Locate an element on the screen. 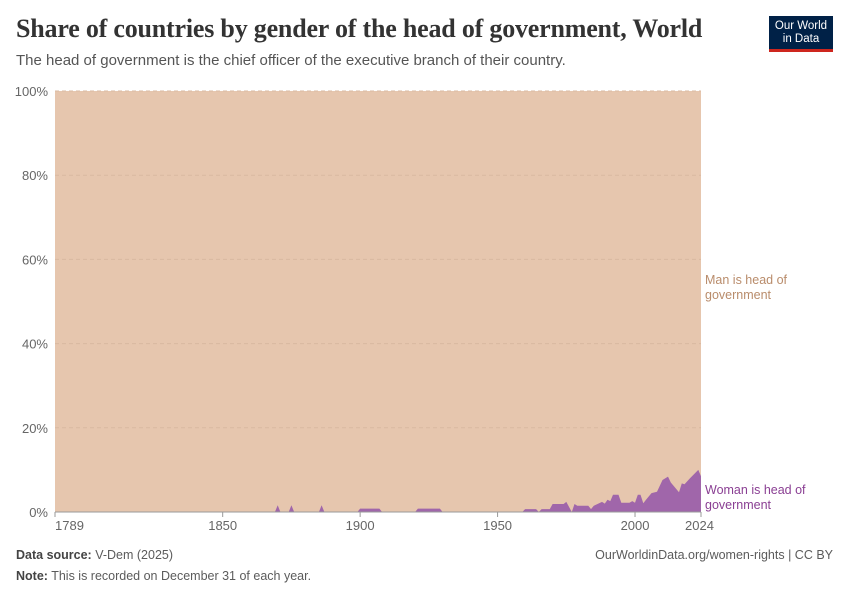  x-tick-label: 1850 is located at coordinates (222, 525).